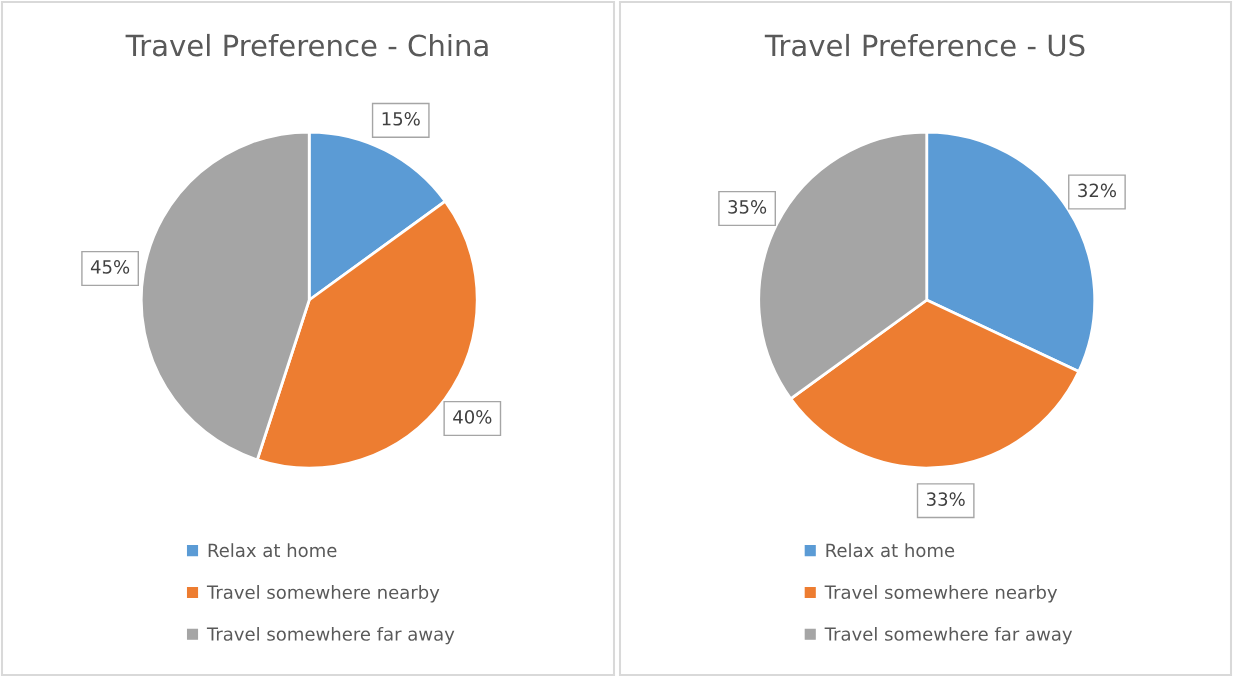 The height and width of the screenshot is (677, 1233). Describe the element at coordinates (946, 499) in the screenshot. I see `data-label: 33%` at that location.